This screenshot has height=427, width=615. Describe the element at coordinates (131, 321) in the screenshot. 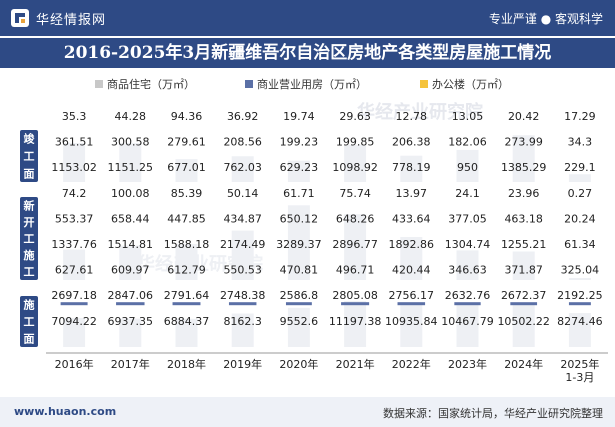

I see `data-label: 6937.35` at that location.